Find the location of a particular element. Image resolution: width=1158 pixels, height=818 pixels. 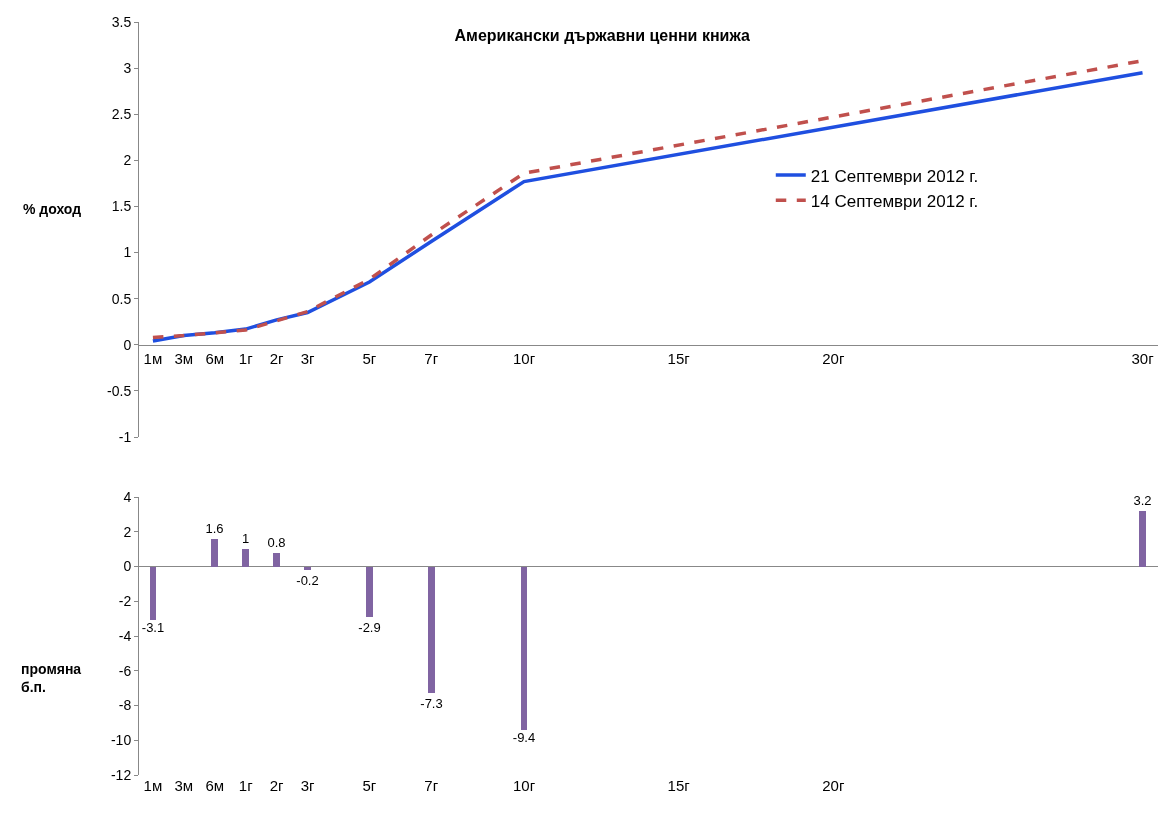

y-tick-label: -1 is located at coordinates (125, 436).